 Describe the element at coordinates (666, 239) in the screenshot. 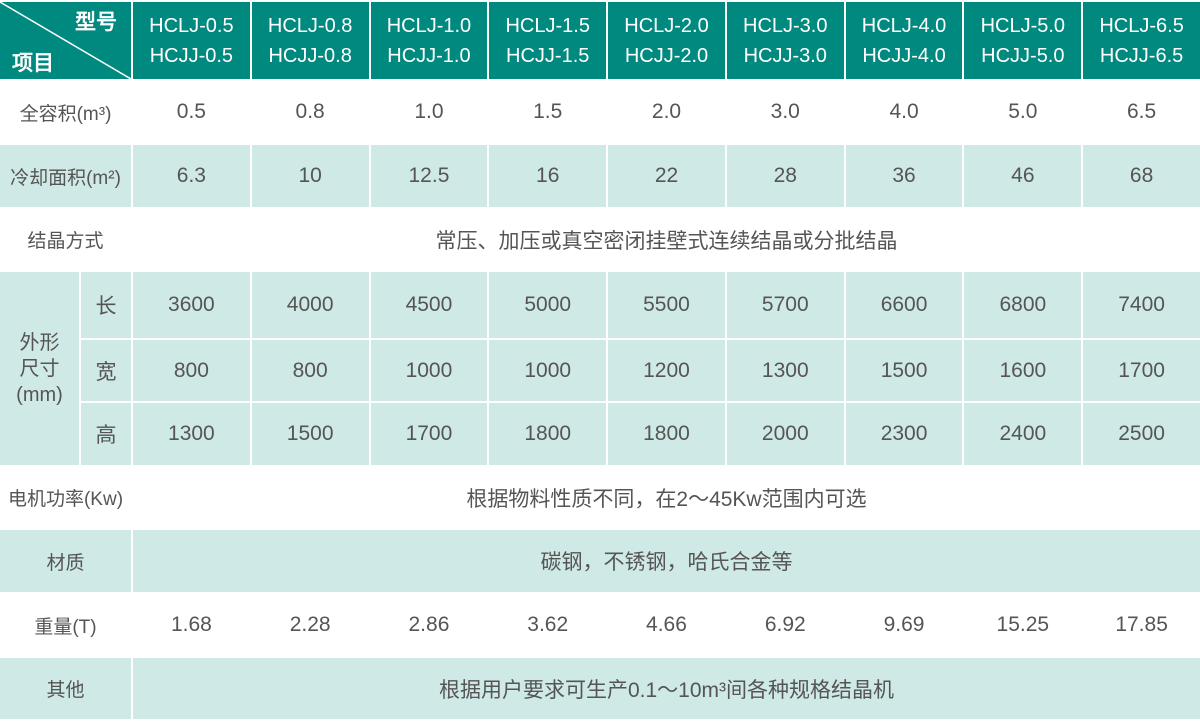

I see `crystal-value: 常压、加压或真空密闭挂壁式连续结晶或分批结晶` at that location.